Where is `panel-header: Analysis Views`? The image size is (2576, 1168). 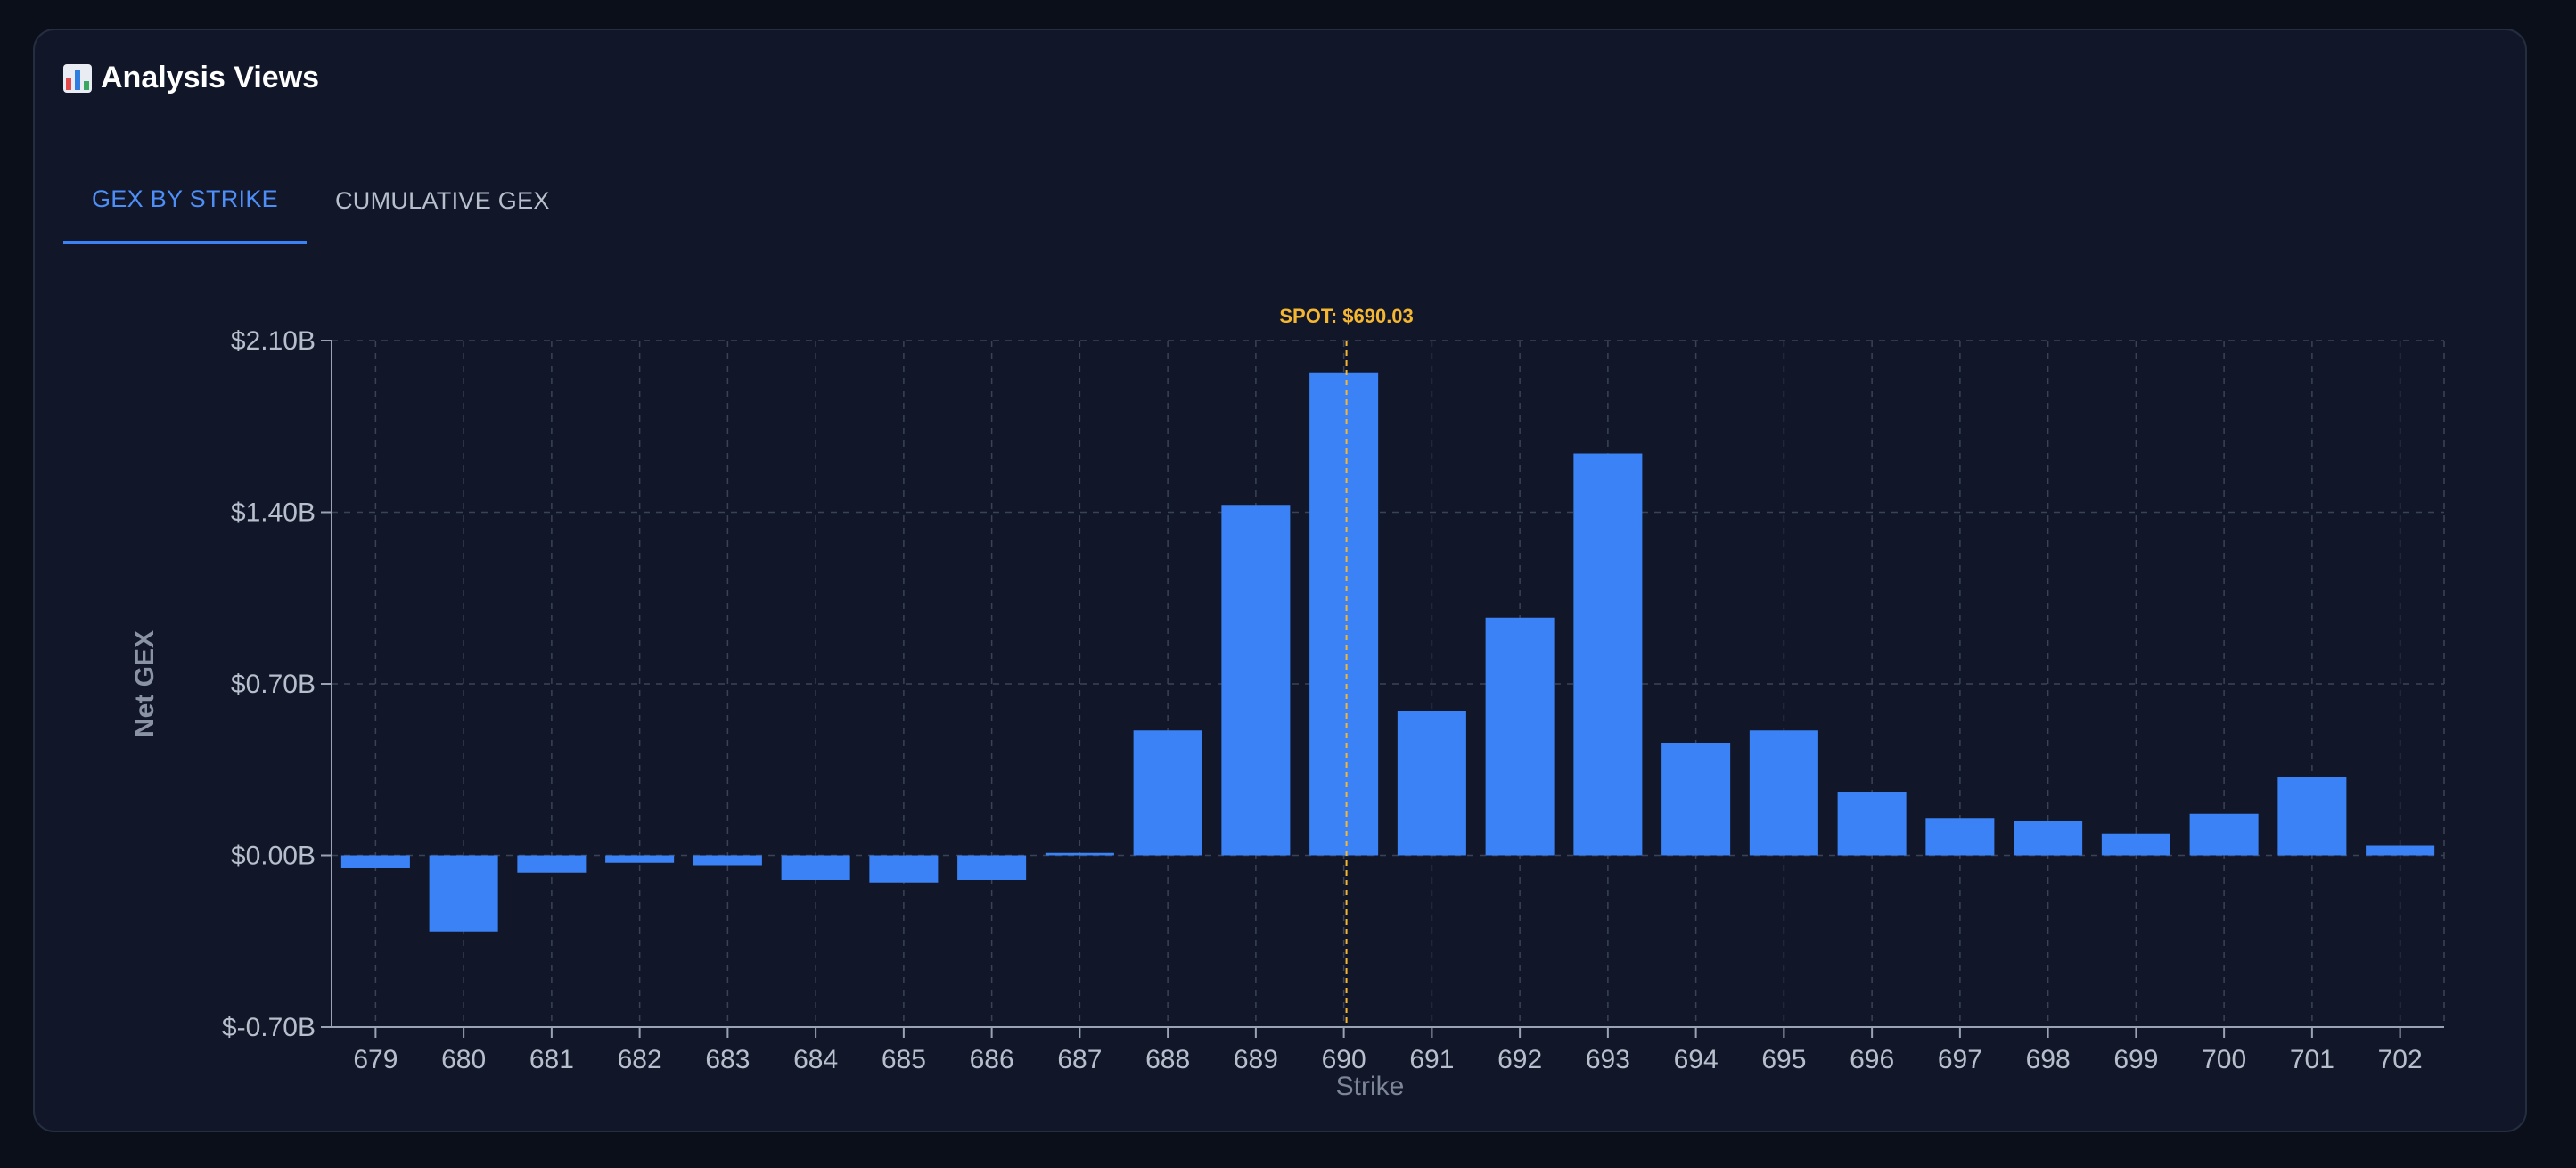 panel-header: Analysis Views is located at coordinates (191, 78).